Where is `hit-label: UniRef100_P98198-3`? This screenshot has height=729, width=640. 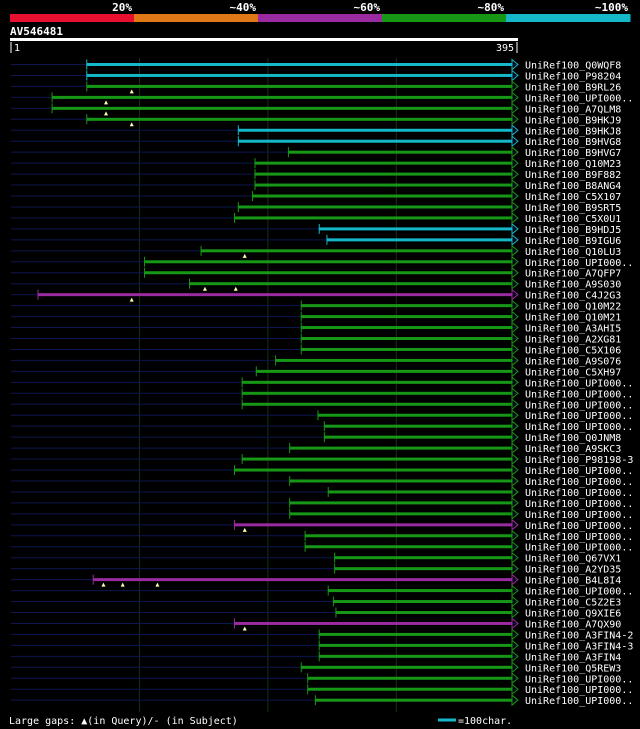 hit-label: UniRef100_P98198-3 is located at coordinates (579, 460).